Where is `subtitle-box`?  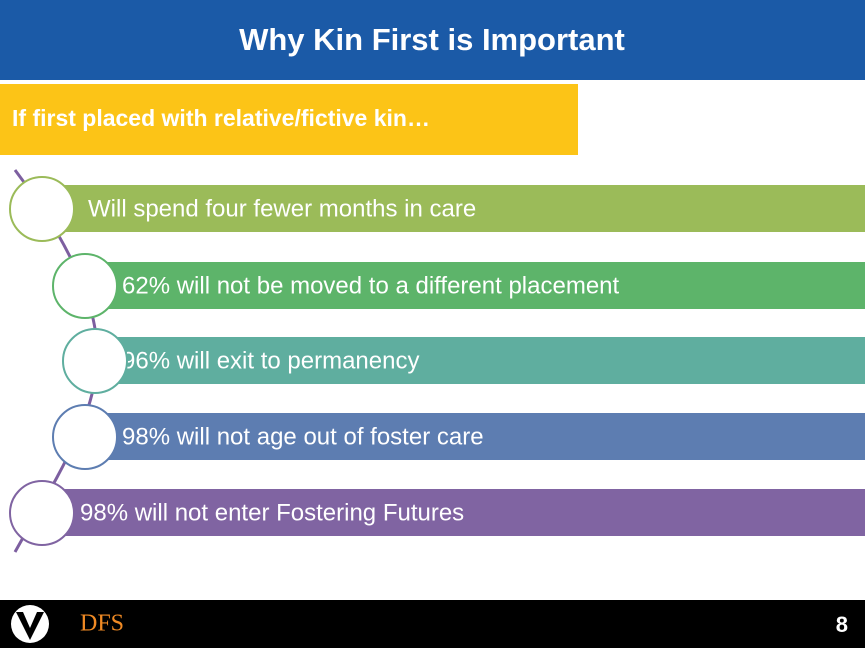 subtitle-box is located at coordinates (289, 119).